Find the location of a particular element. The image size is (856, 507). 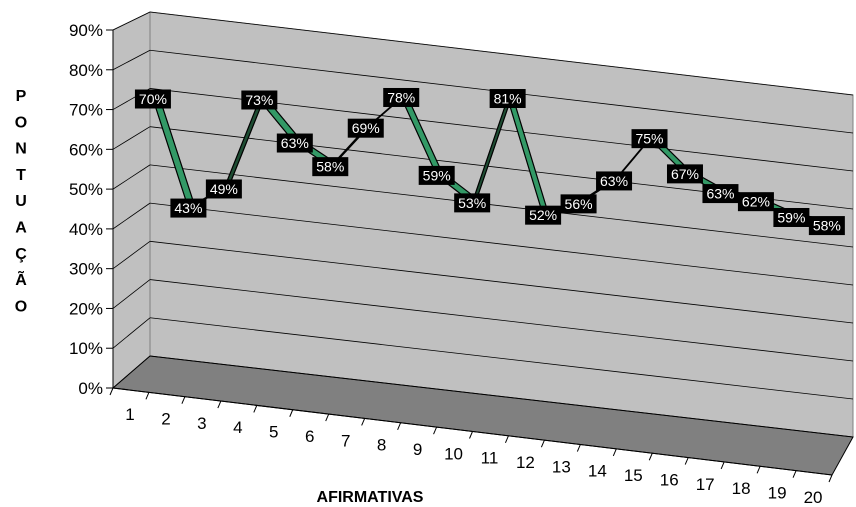

data-label-text: 56% is located at coordinates (579, 204).